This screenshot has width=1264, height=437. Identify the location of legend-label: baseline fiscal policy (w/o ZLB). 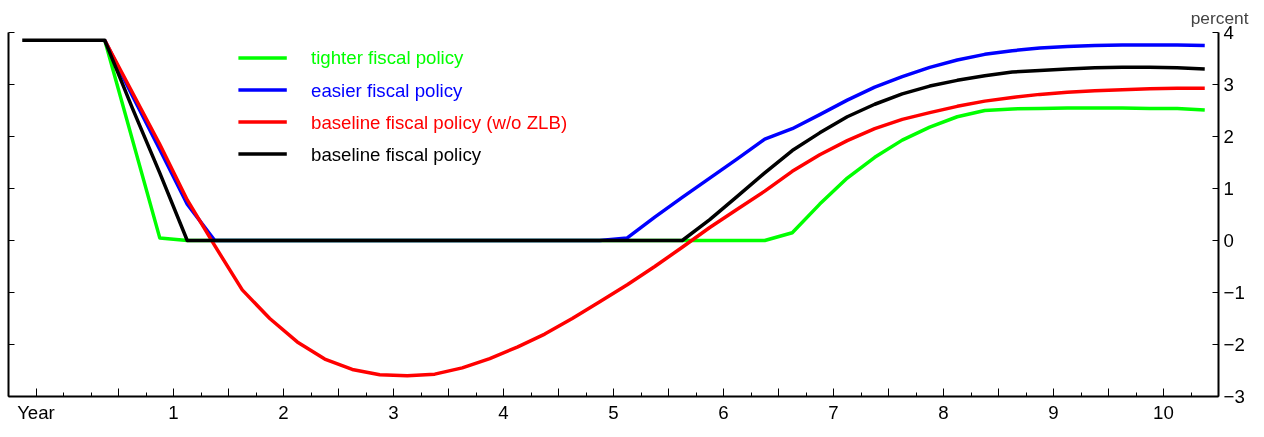
(439, 122).